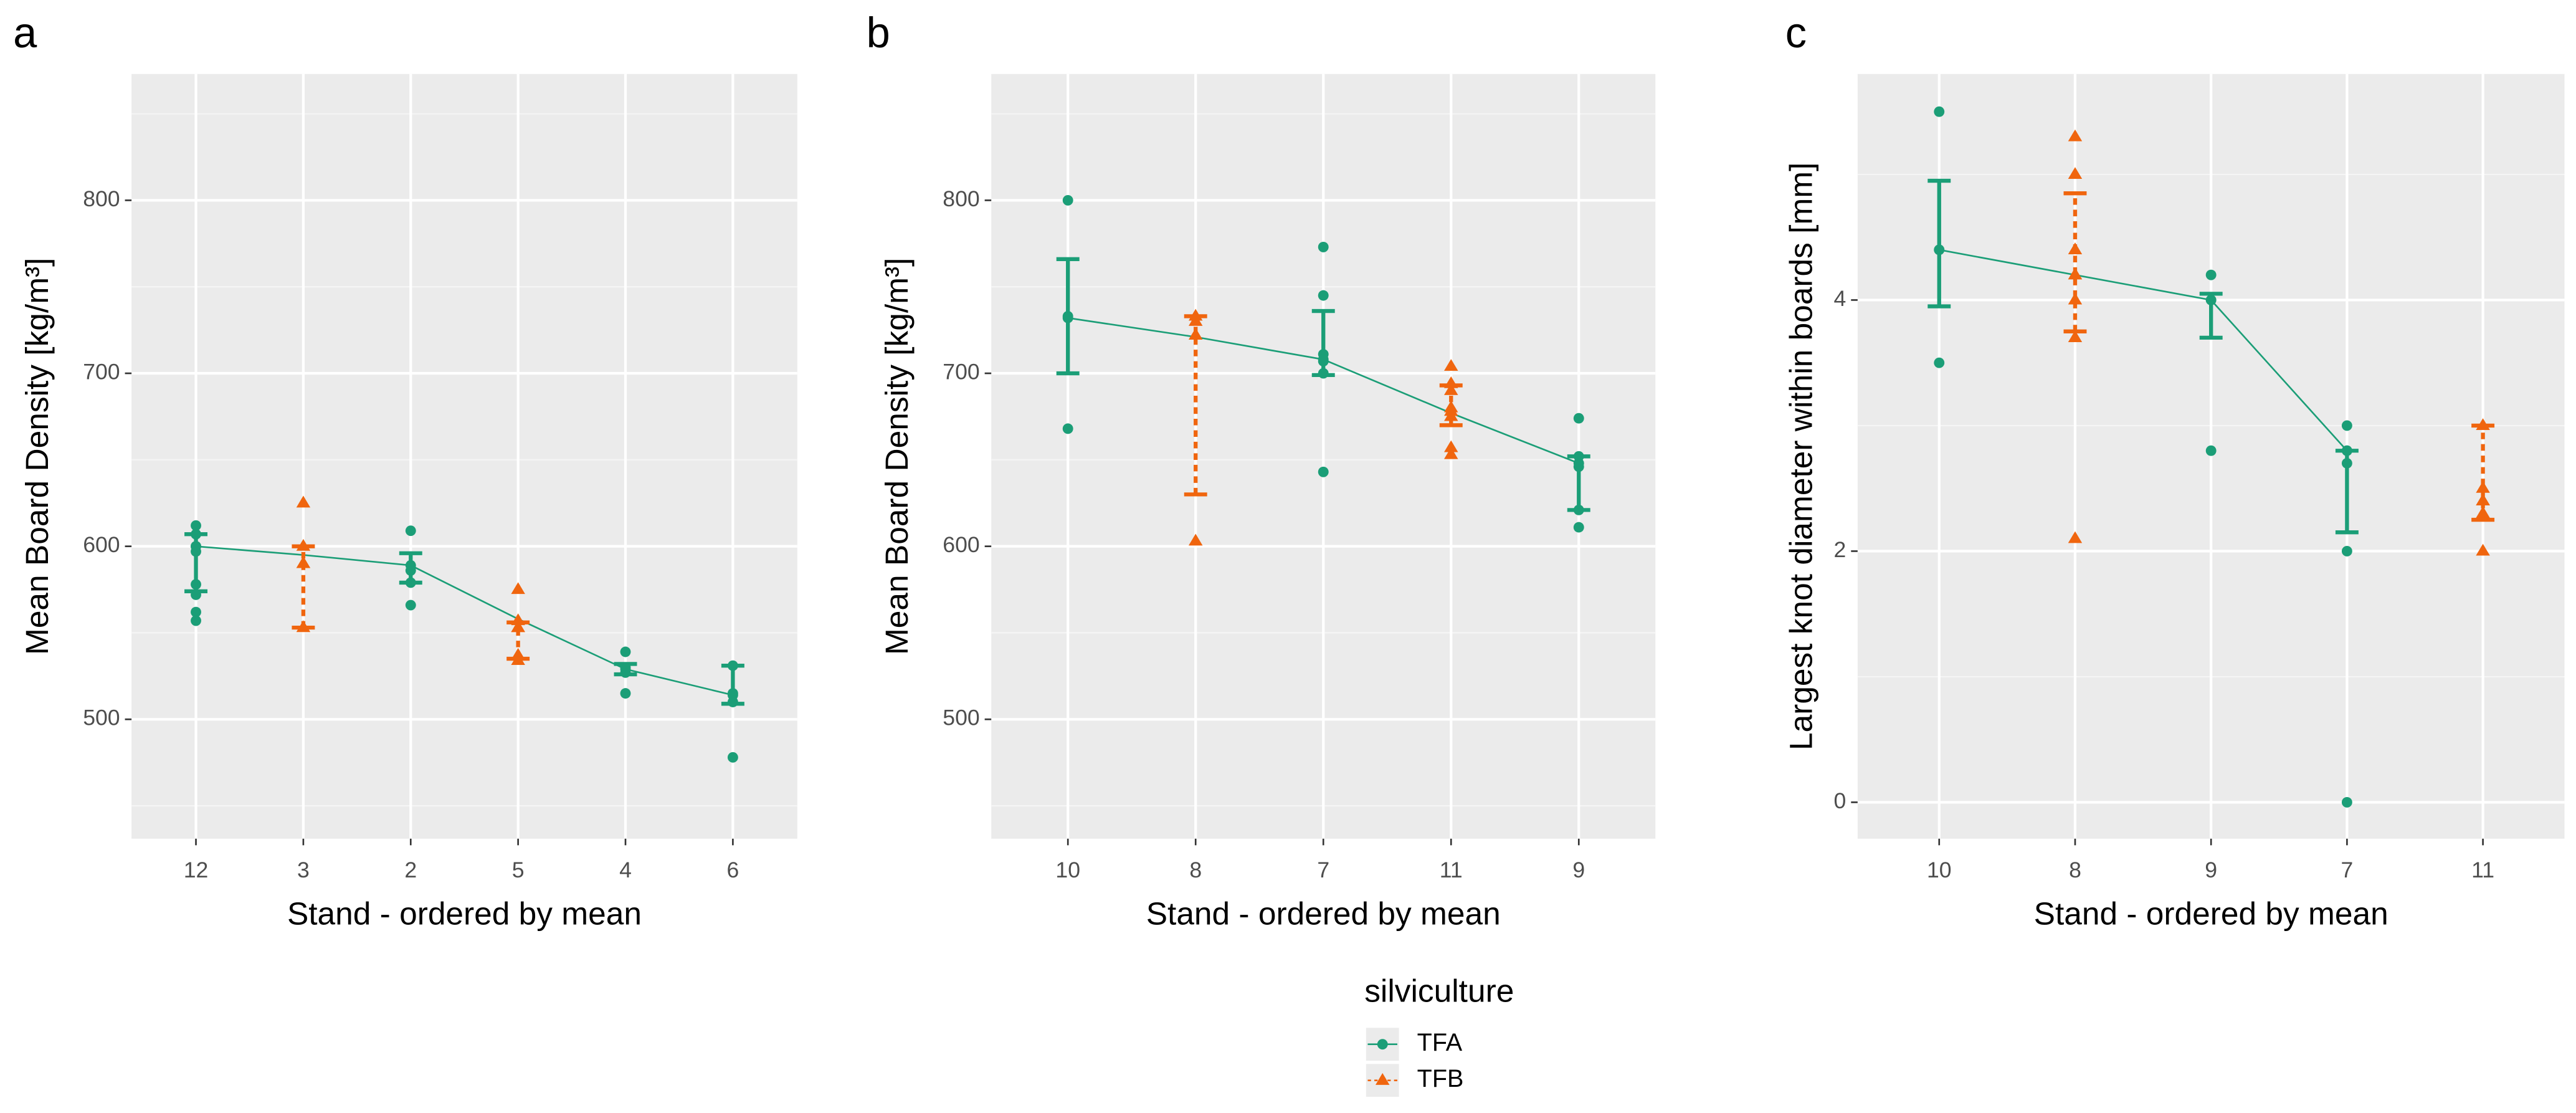  What do you see at coordinates (1440, 1042) in the screenshot?
I see `legend-label: TFA` at bounding box center [1440, 1042].